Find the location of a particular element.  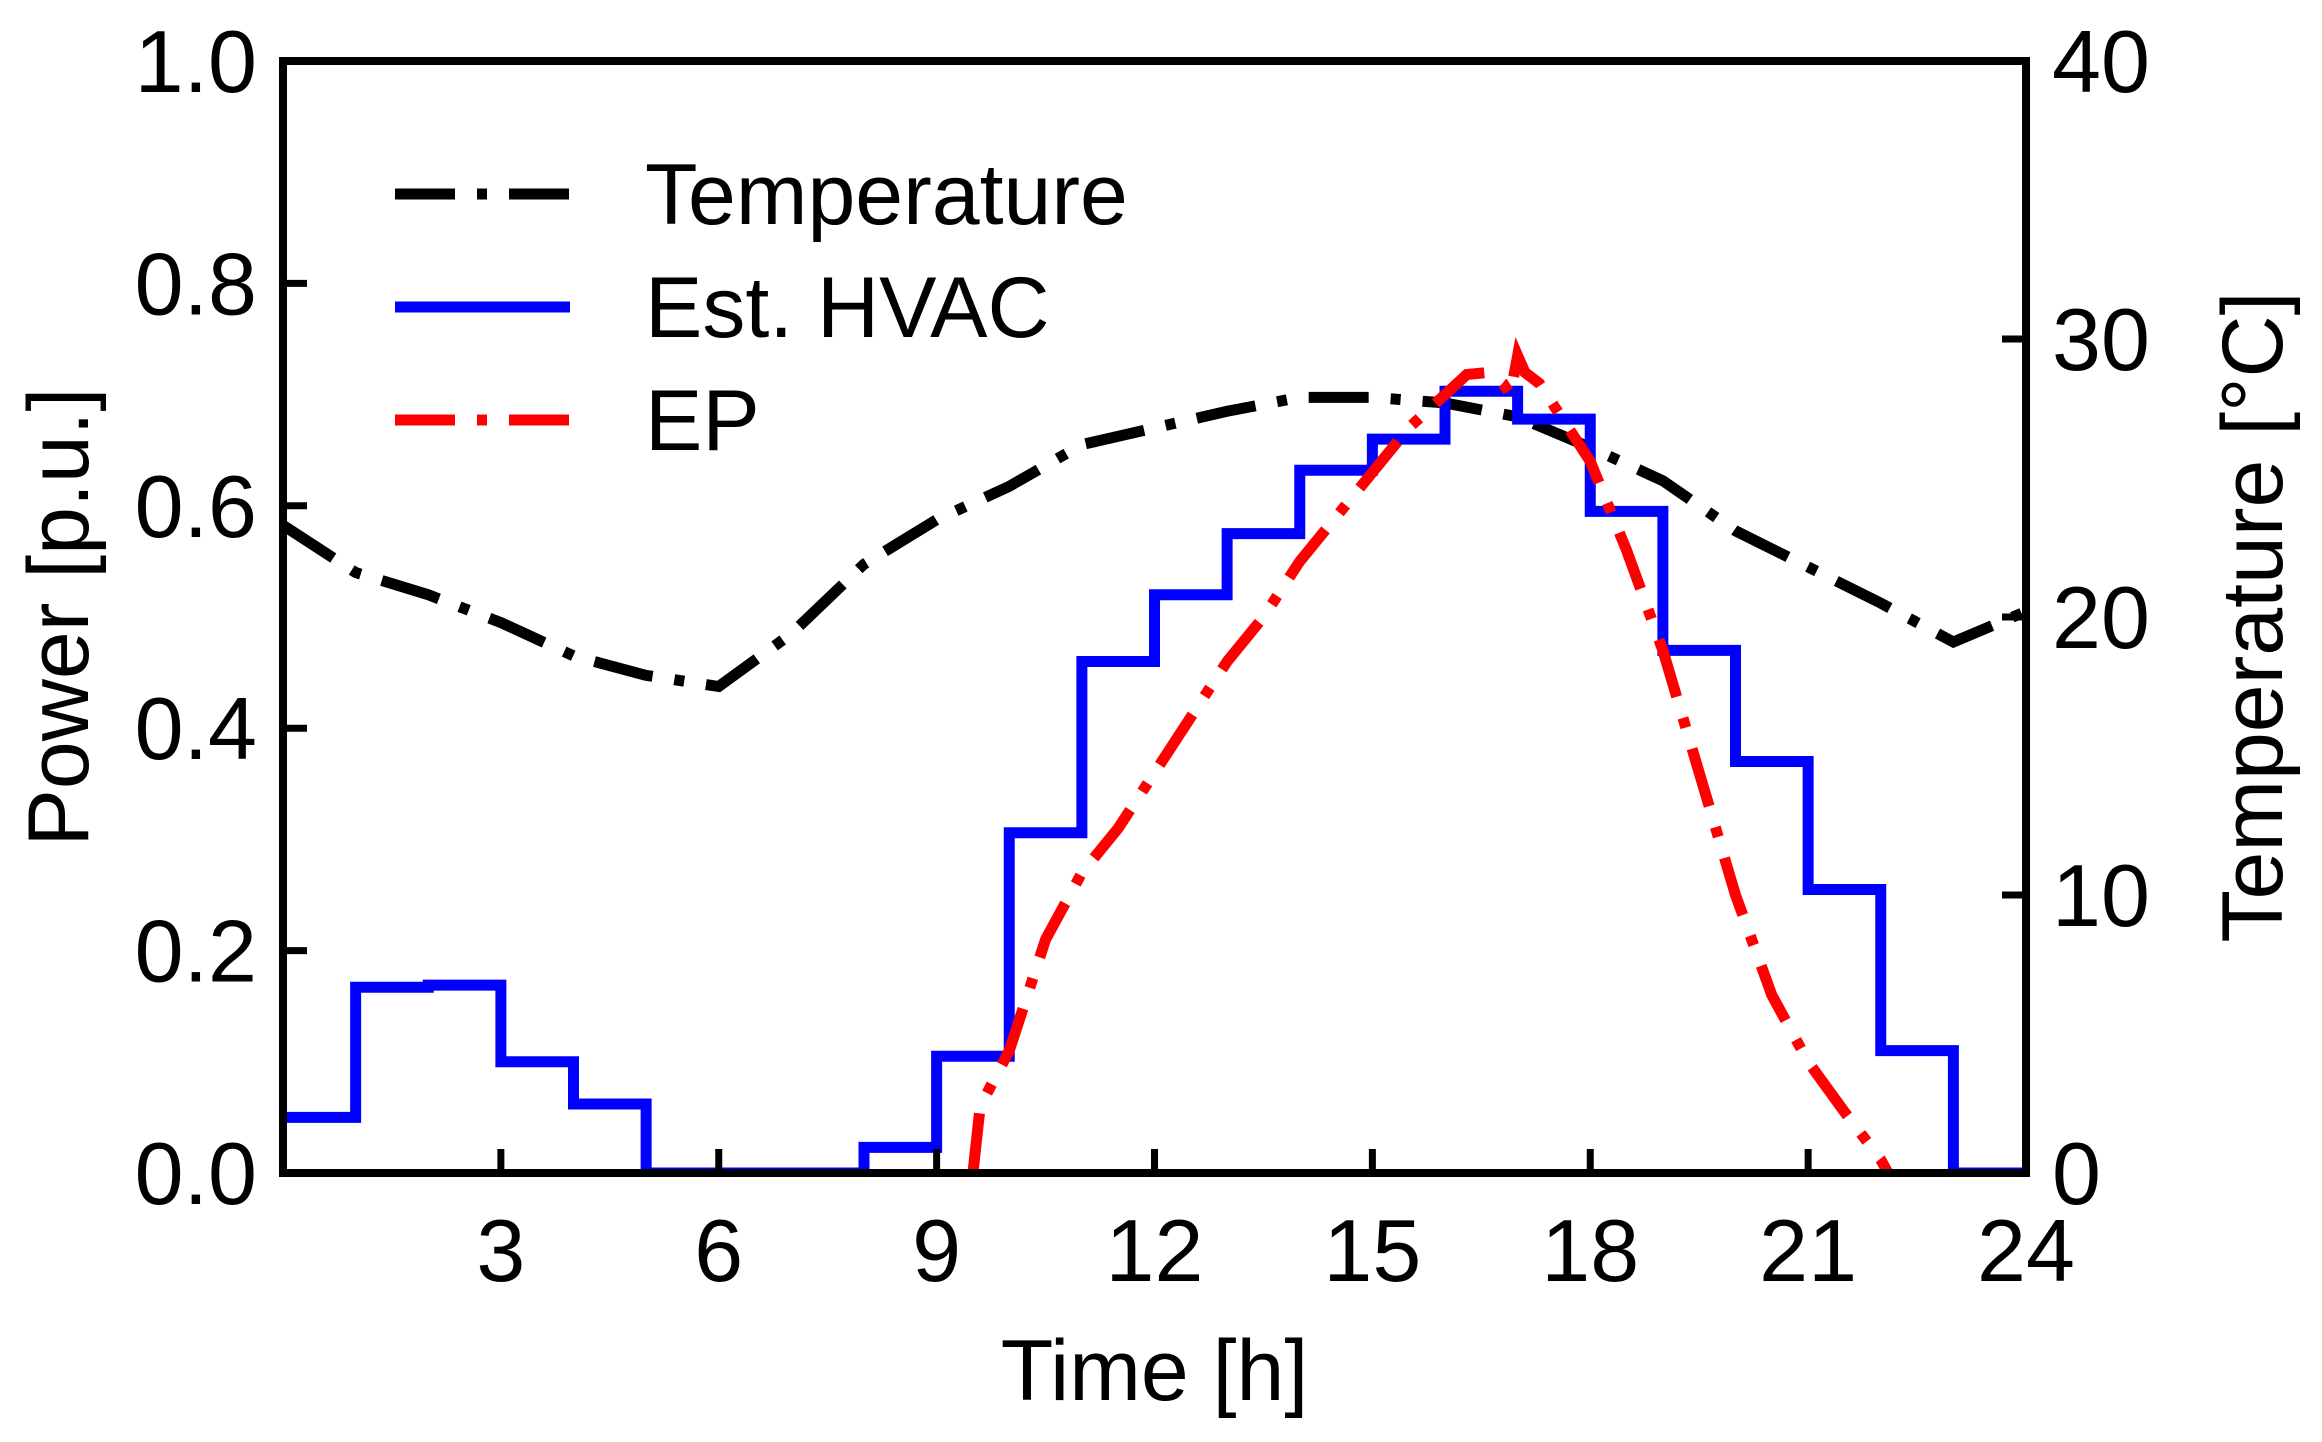

y-tick-label: 0.4 is located at coordinates (196, 728).